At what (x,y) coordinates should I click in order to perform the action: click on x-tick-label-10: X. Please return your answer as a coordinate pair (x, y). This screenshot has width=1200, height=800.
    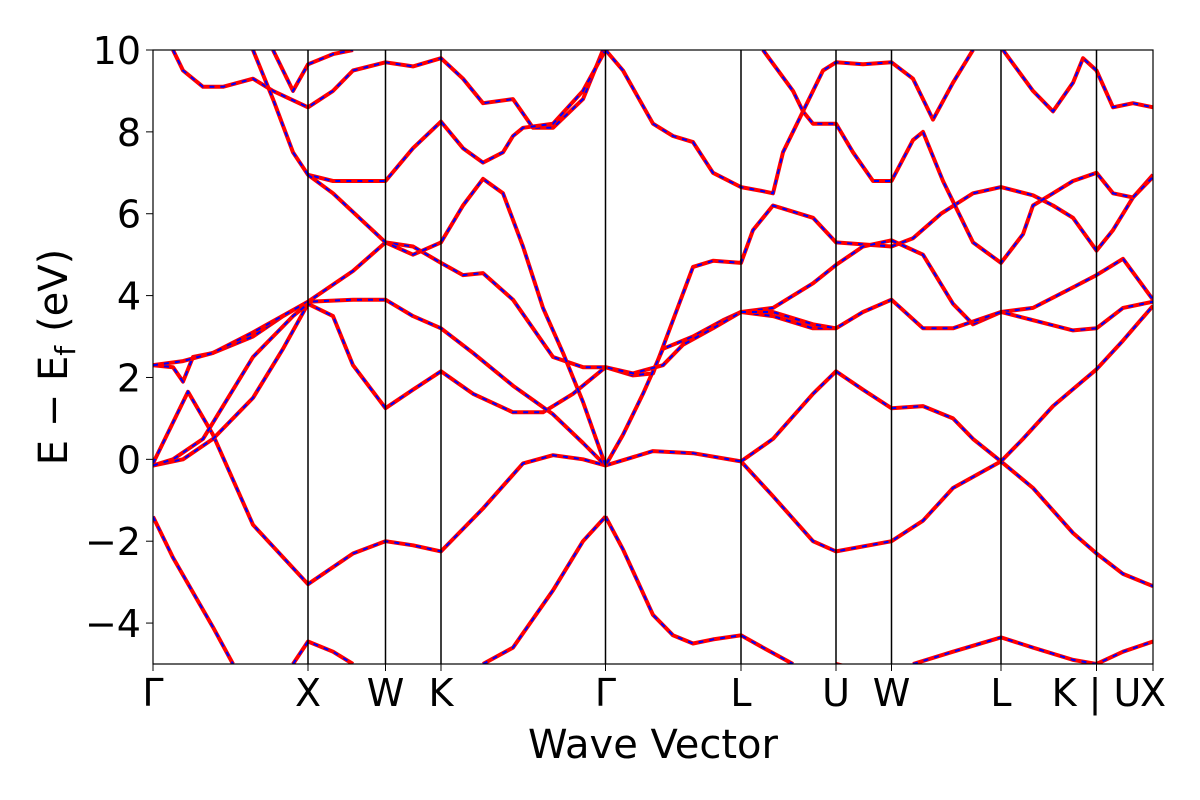
    Looking at the image, I should click on (1153, 693).